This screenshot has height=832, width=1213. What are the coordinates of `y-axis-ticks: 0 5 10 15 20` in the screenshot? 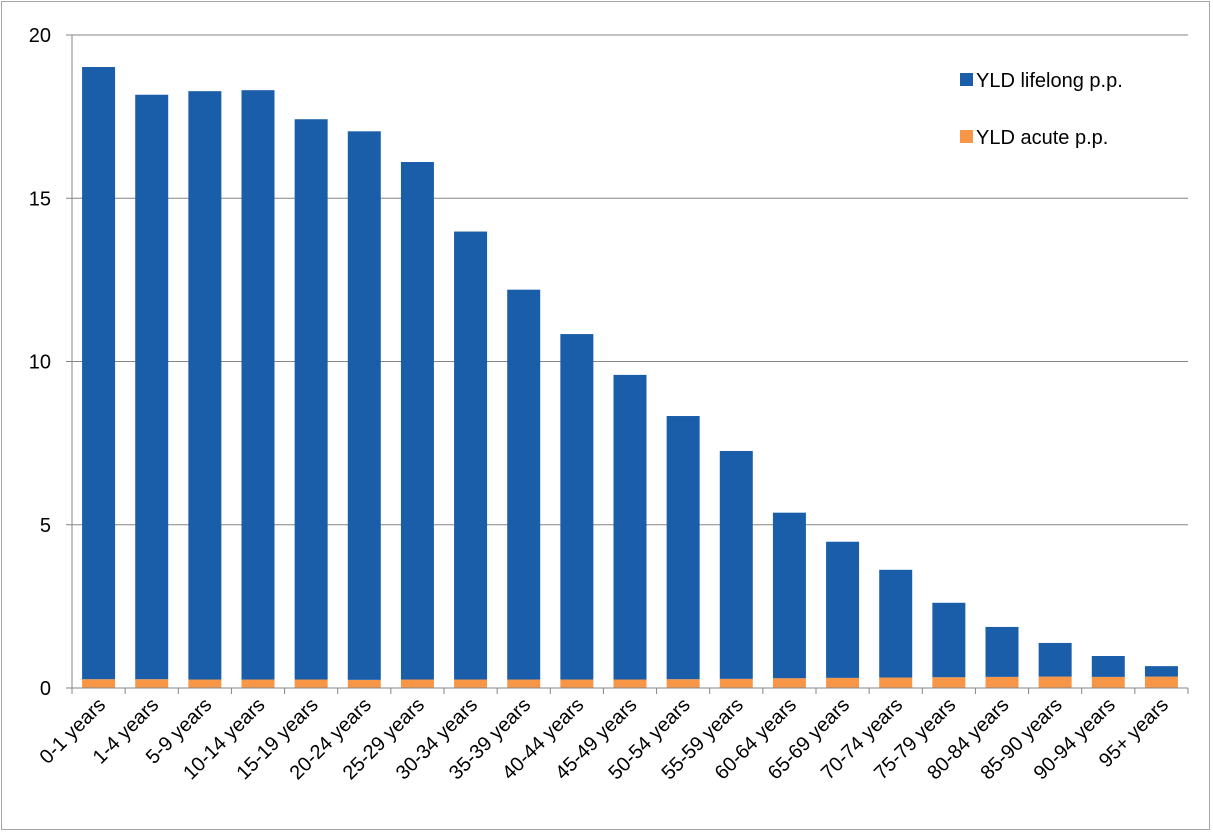 It's located at (50, 362).